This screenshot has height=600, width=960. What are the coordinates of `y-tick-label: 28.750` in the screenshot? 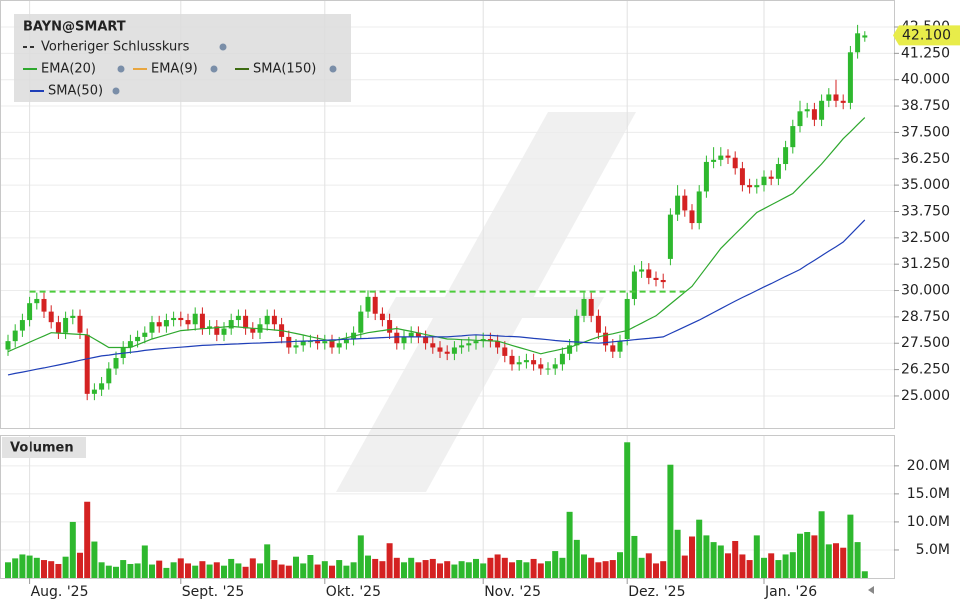 It's located at (925, 317).